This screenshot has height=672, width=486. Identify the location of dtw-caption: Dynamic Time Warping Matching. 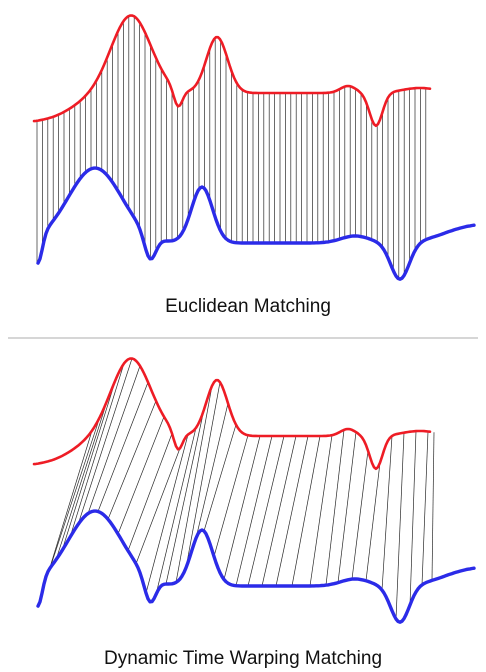
(243, 658).